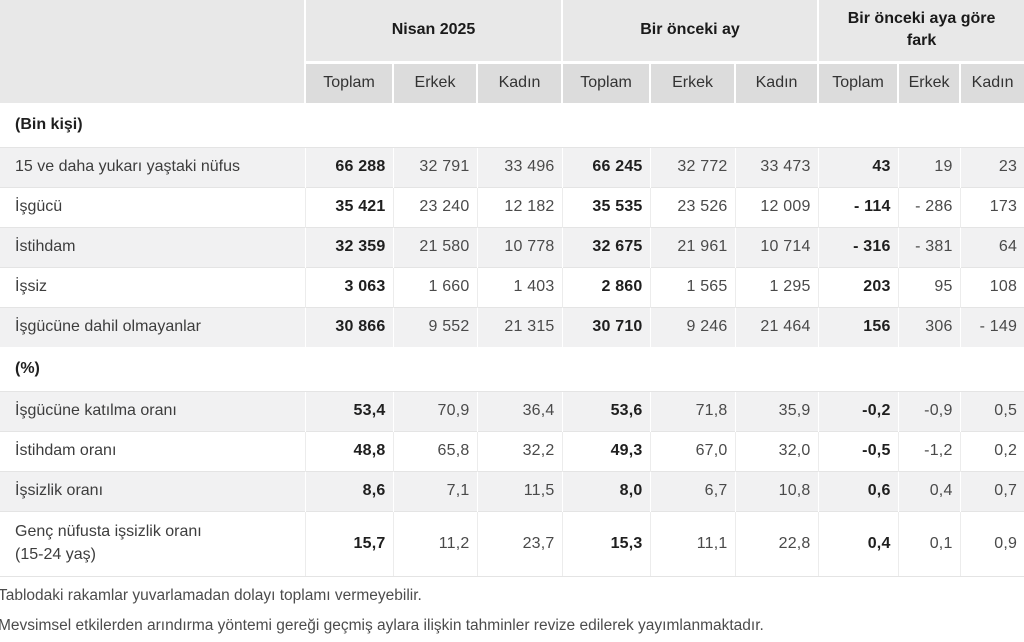 This screenshot has width=1024, height=642. What do you see at coordinates (929, 206) in the screenshot?
I see `value-cell: - 286` at bounding box center [929, 206].